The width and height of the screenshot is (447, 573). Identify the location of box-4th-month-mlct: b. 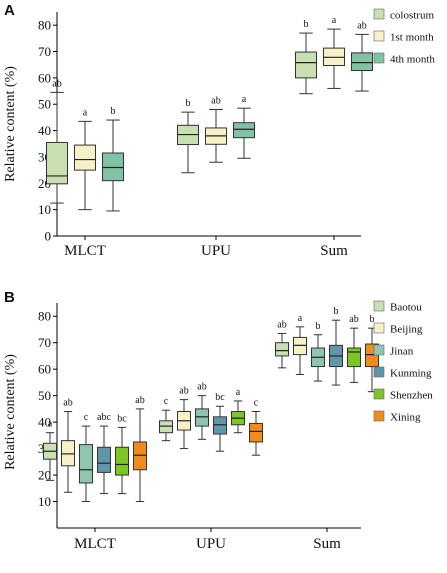
(113, 159).